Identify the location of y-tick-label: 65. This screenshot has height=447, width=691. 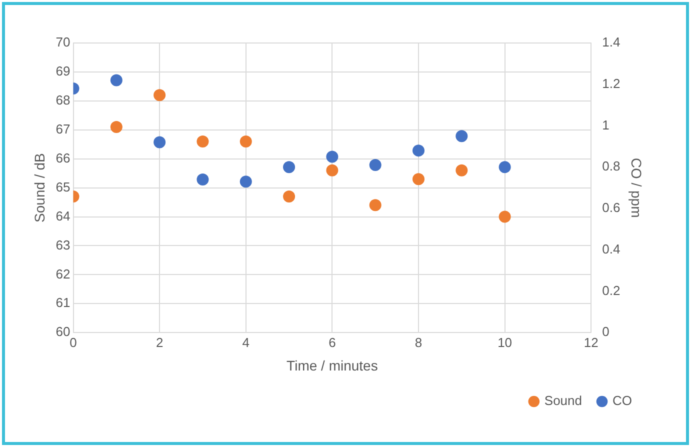
(63, 186).